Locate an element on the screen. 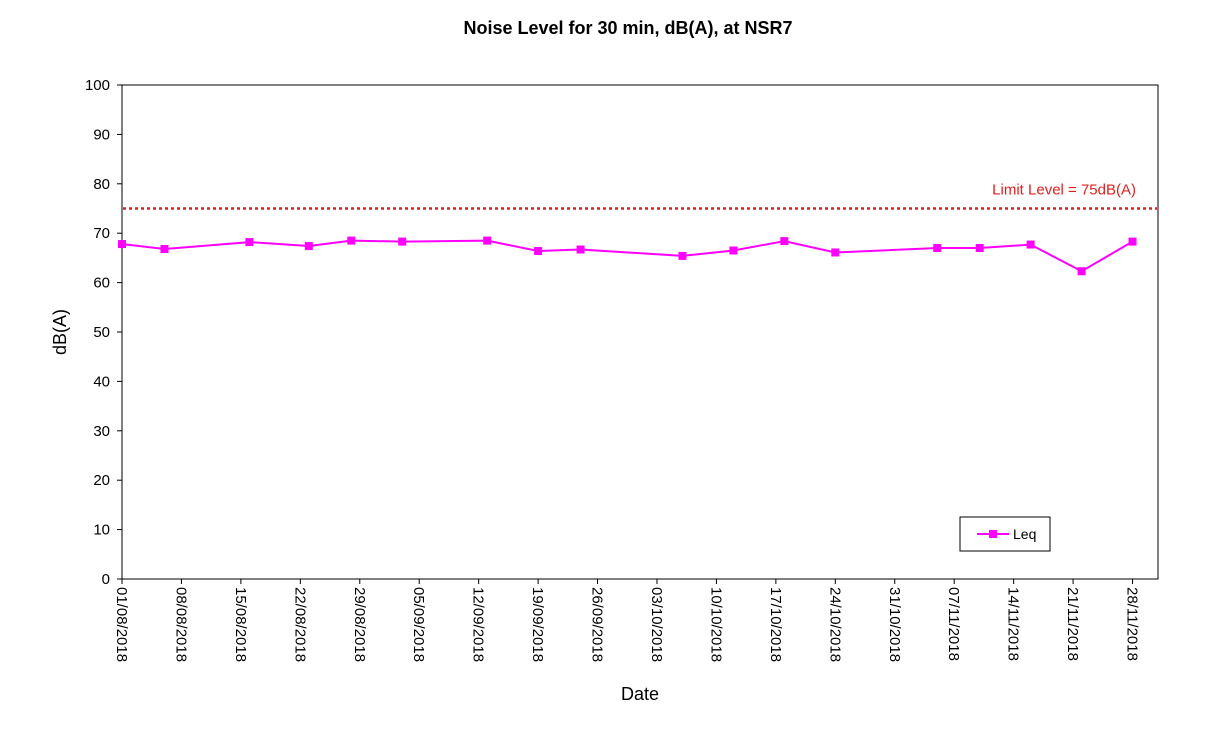 The width and height of the screenshot is (1208, 736). y-tick-label: 40 is located at coordinates (101, 381).